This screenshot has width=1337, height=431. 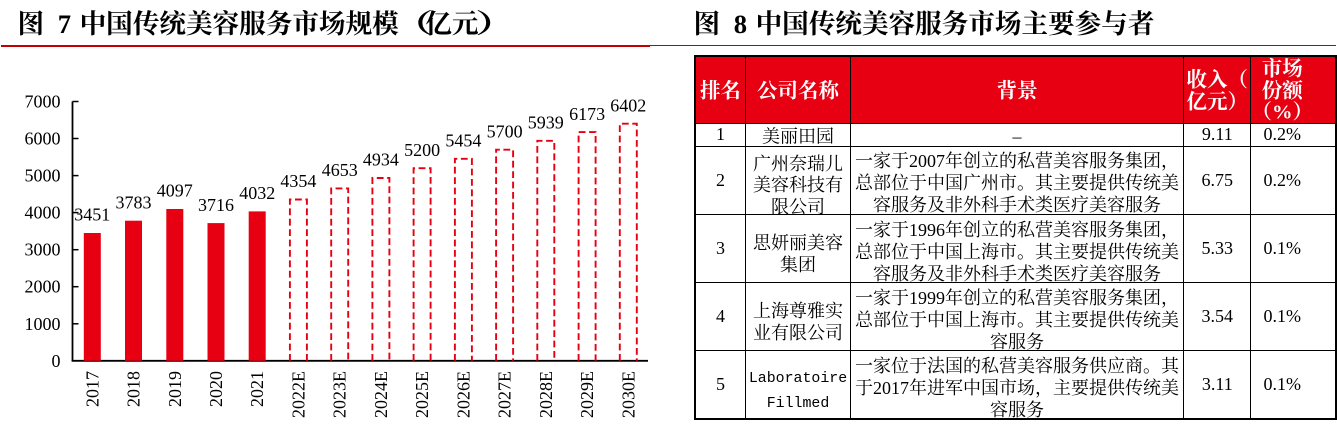 I want to click on svg-text: 6402, so click(x=628, y=105).